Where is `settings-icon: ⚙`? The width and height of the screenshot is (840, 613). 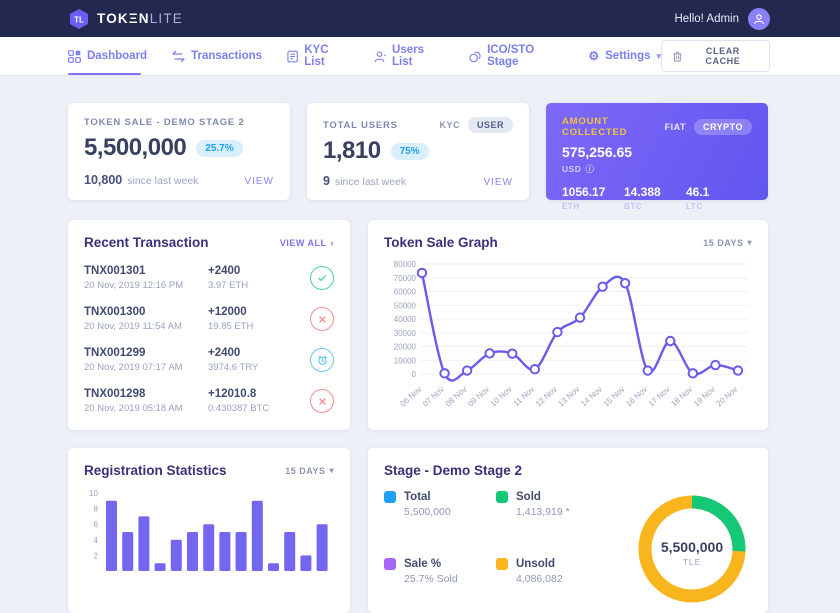 settings-icon: ⚙ is located at coordinates (594, 56).